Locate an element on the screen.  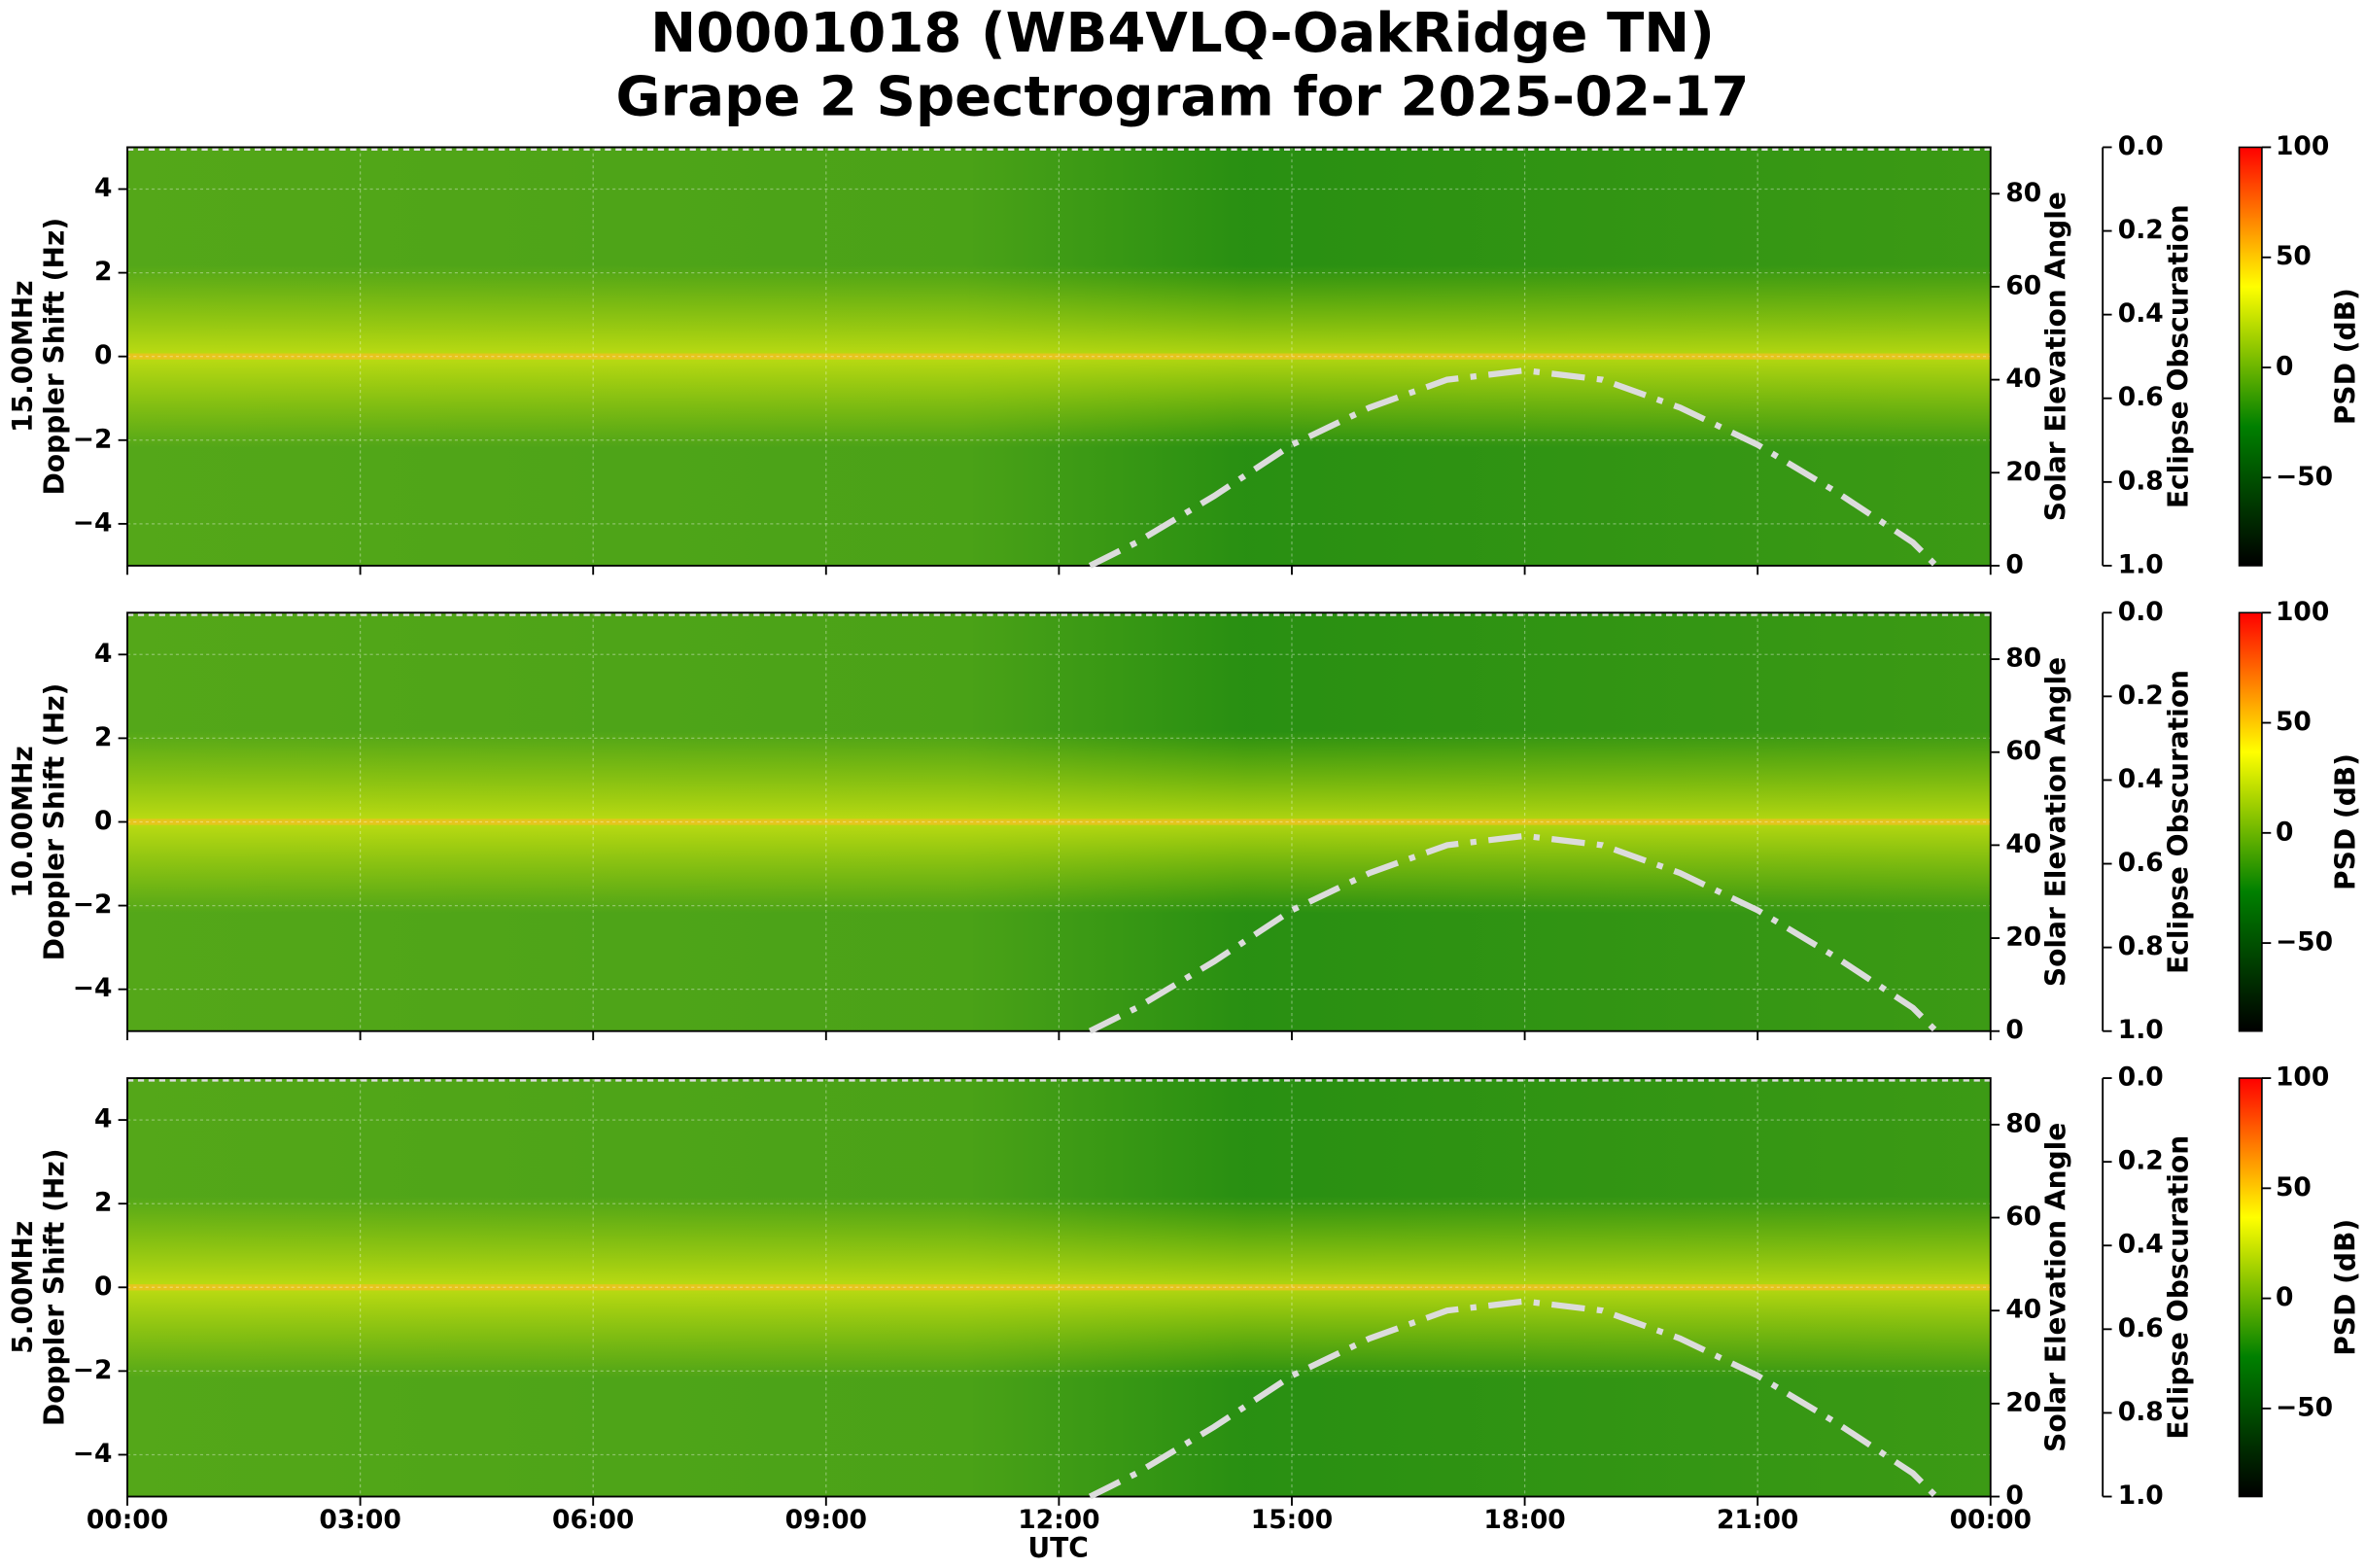
frequency-label: 15.00MHz is located at coordinates (23, 356).